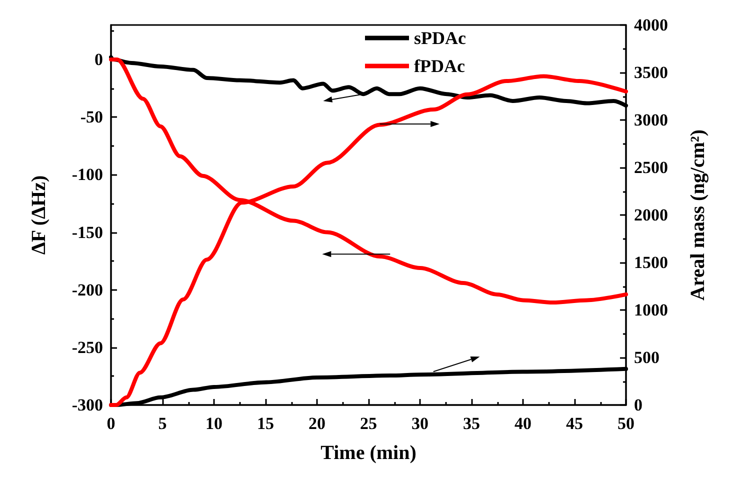  I want to click on x-tick-label: 50, so click(626, 423).